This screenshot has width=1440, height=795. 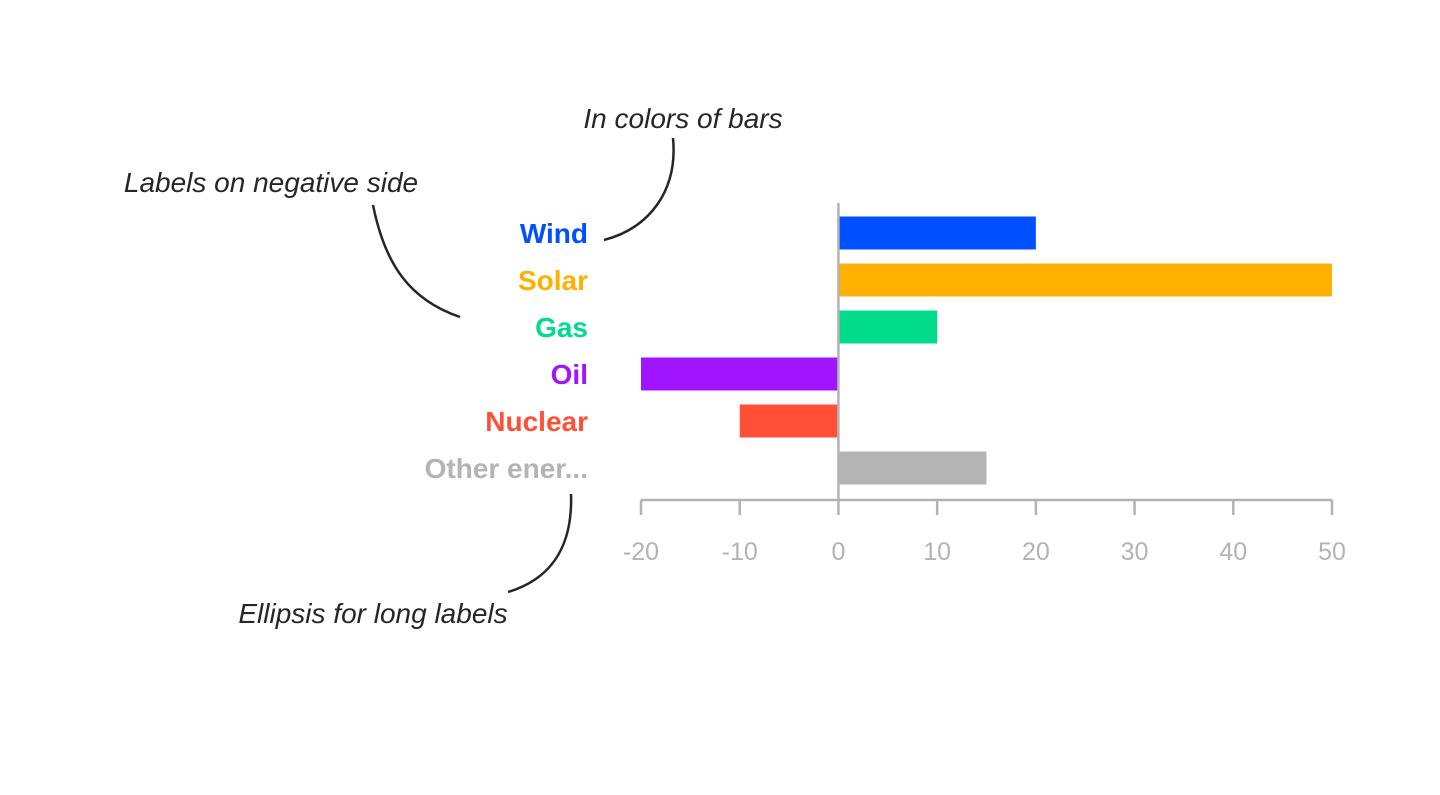 I want to click on callout-line-colors, so click(x=639, y=189).